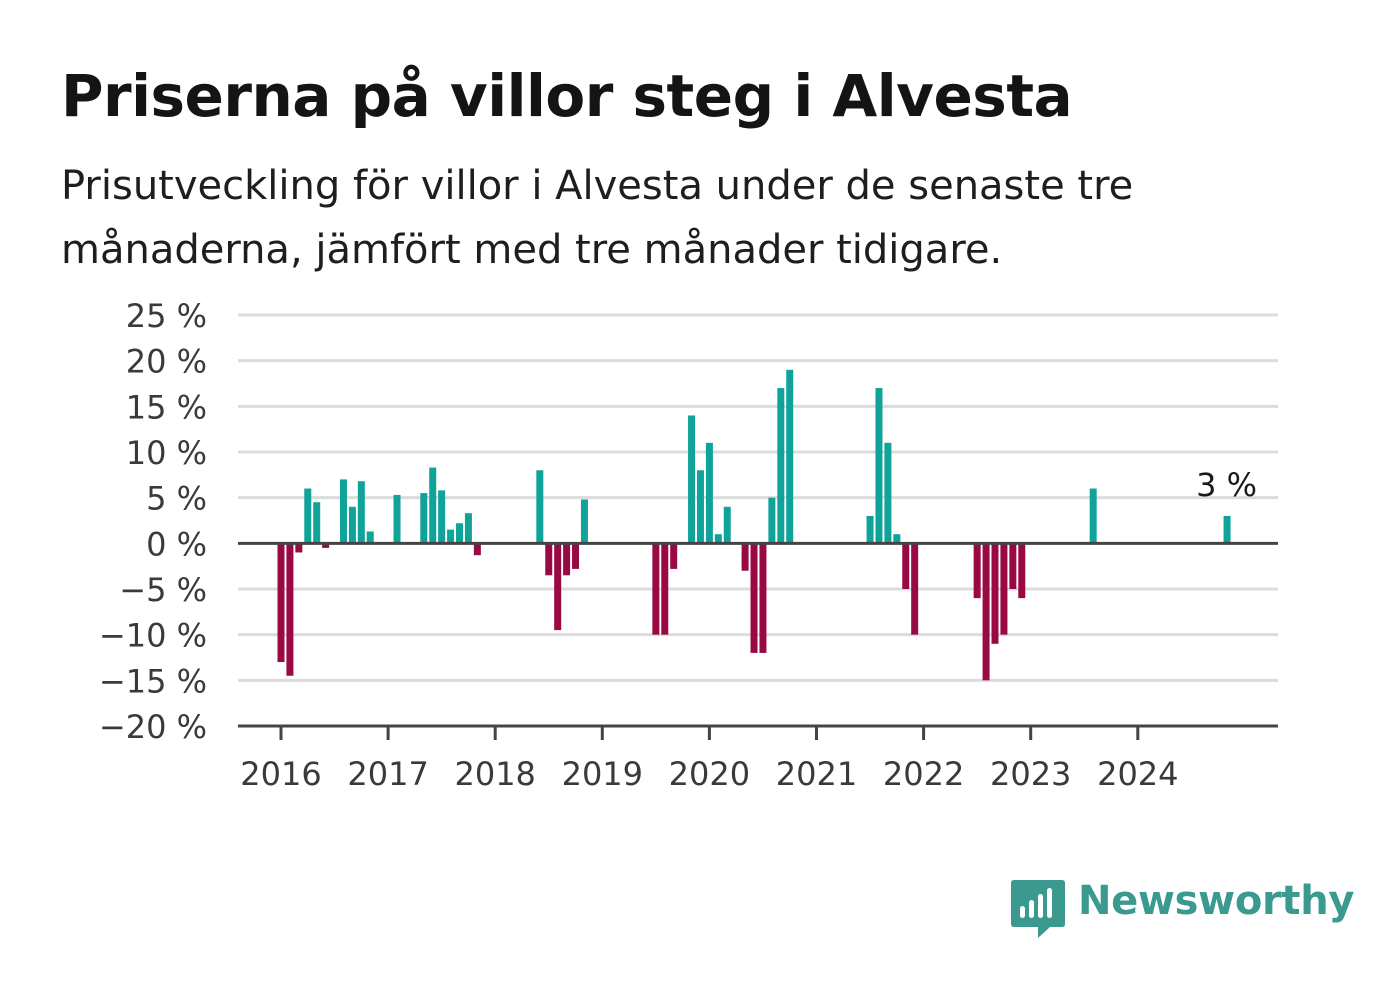  I want to click on newsworthy-logo-icon, so click(1038, 909).